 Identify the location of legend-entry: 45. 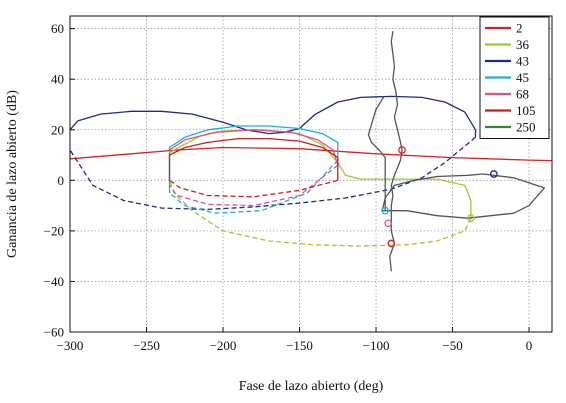
(522, 77).